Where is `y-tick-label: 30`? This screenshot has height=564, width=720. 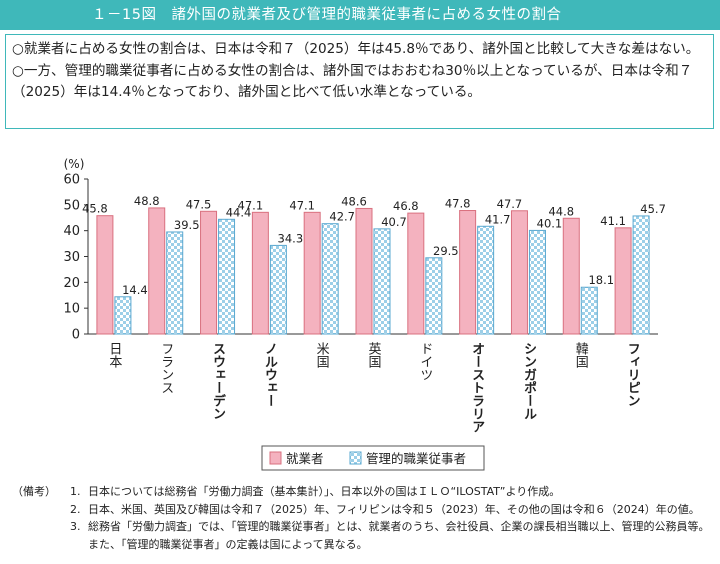
y-tick-label: 30 is located at coordinates (71, 257).